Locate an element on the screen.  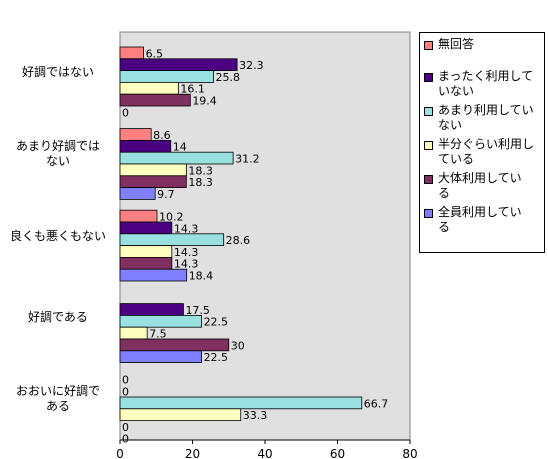
category-label-line: あまり好調では is located at coordinates (57, 146).